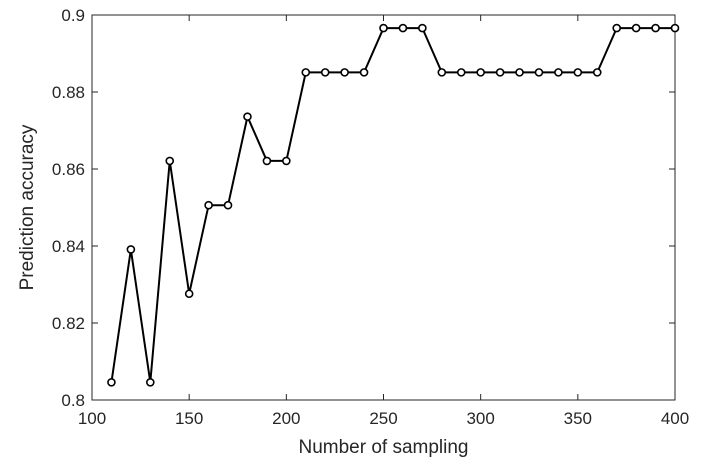 The width and height of the screenshot is (707, 466). I want to click on x-axis-label: Number of sampling, so click(383, 447).